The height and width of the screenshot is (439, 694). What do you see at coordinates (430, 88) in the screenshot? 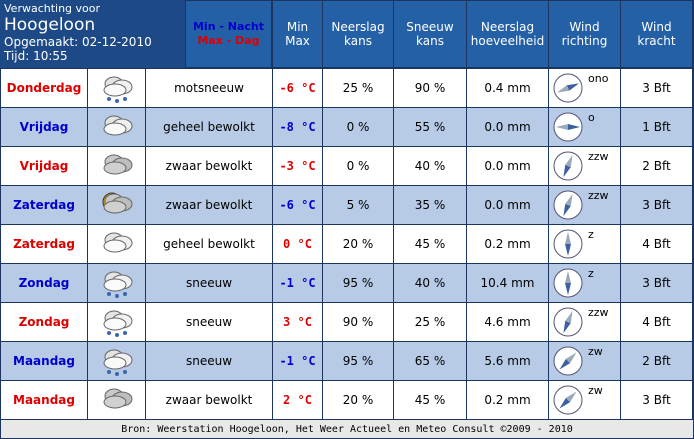
I see `snow-chance: 90 %` at bounding box center [430, 88].